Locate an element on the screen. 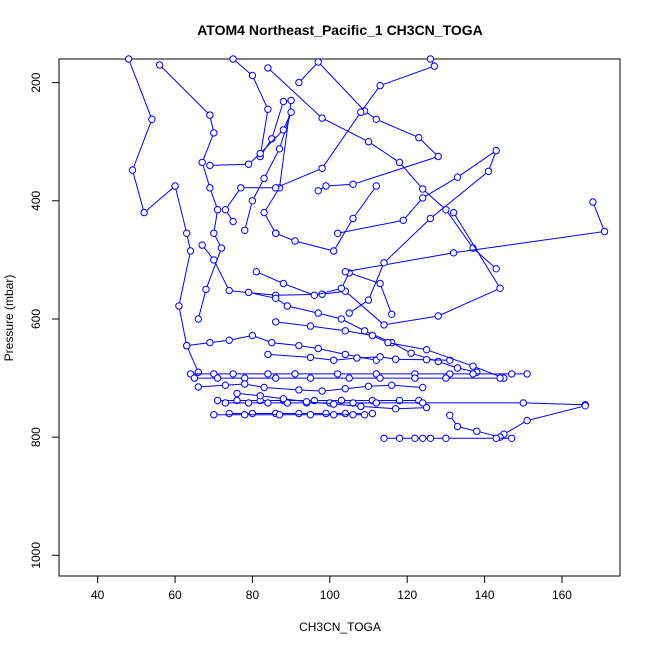  y-tick-label: 1000 is located at coordinates (36, 555).